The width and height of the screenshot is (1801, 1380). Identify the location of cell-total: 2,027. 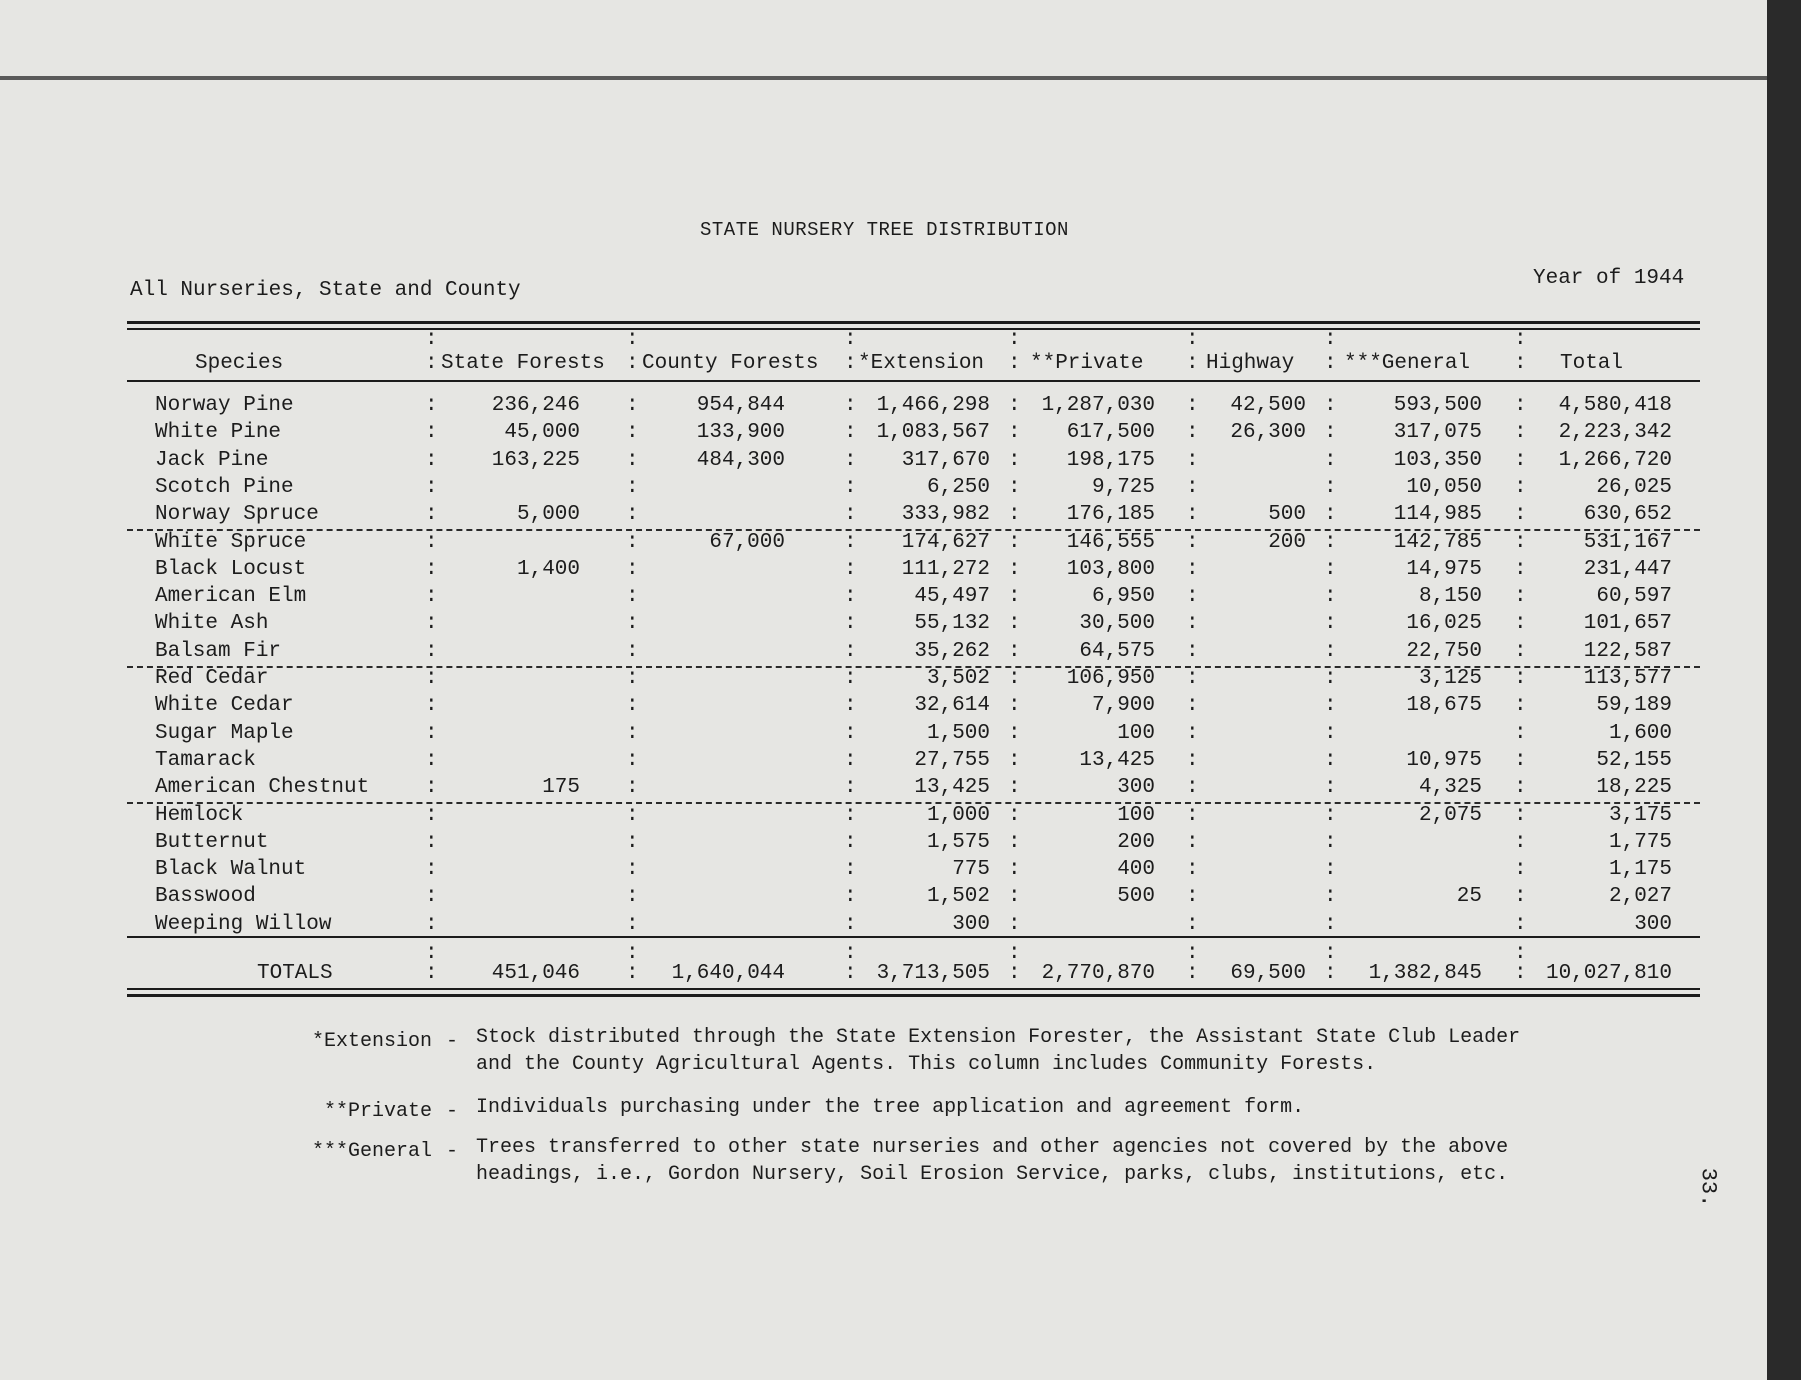
(1640, 896).